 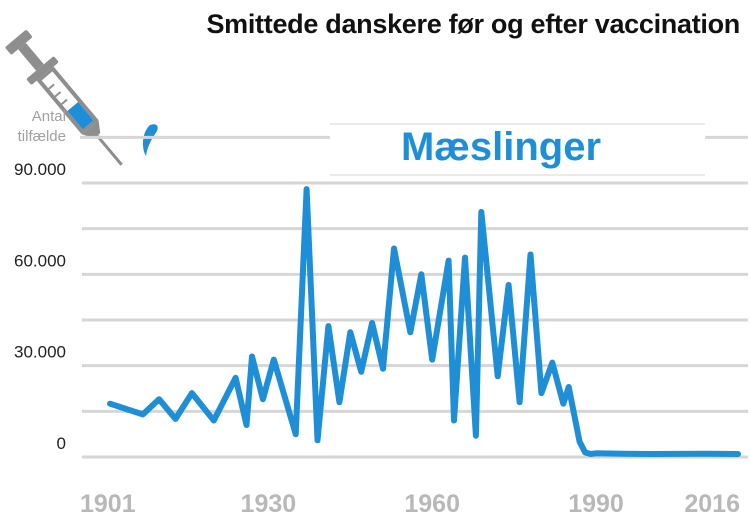 I want to click on syringe-icon, so click(x=81, y=98).